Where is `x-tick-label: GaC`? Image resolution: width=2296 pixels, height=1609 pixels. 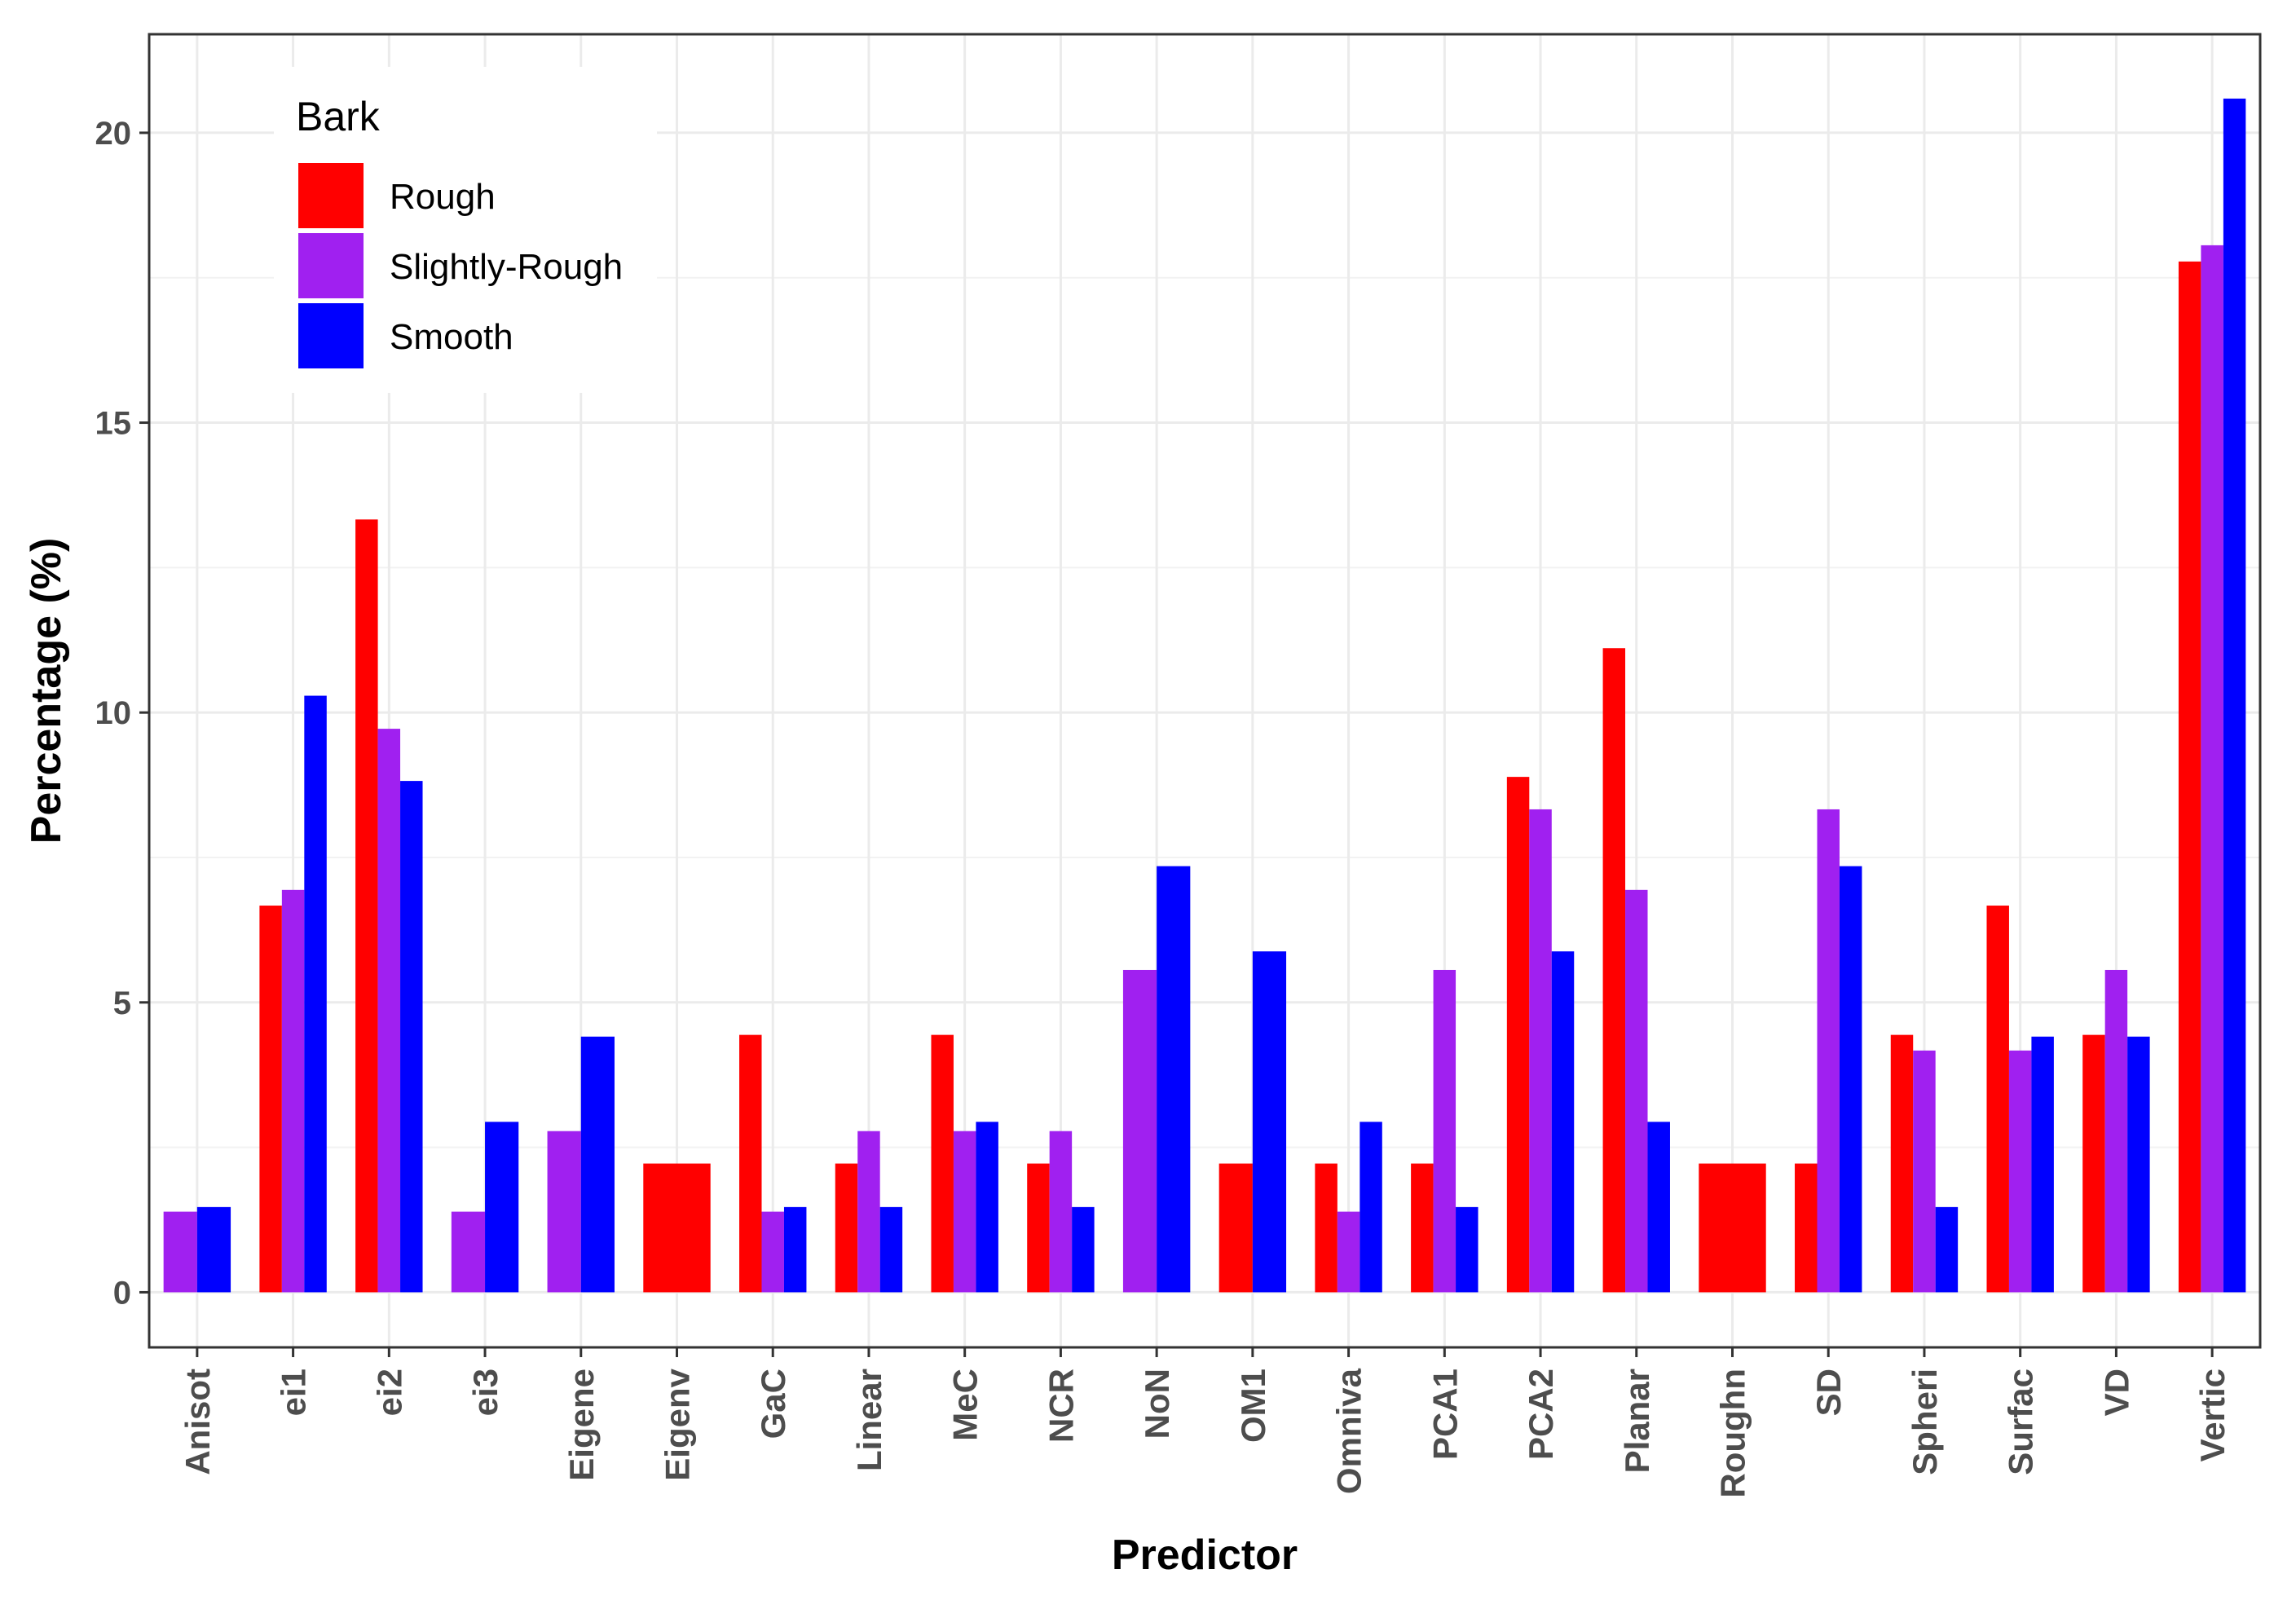 x-tick-label: GaC is located at coordinates (773, 1404).